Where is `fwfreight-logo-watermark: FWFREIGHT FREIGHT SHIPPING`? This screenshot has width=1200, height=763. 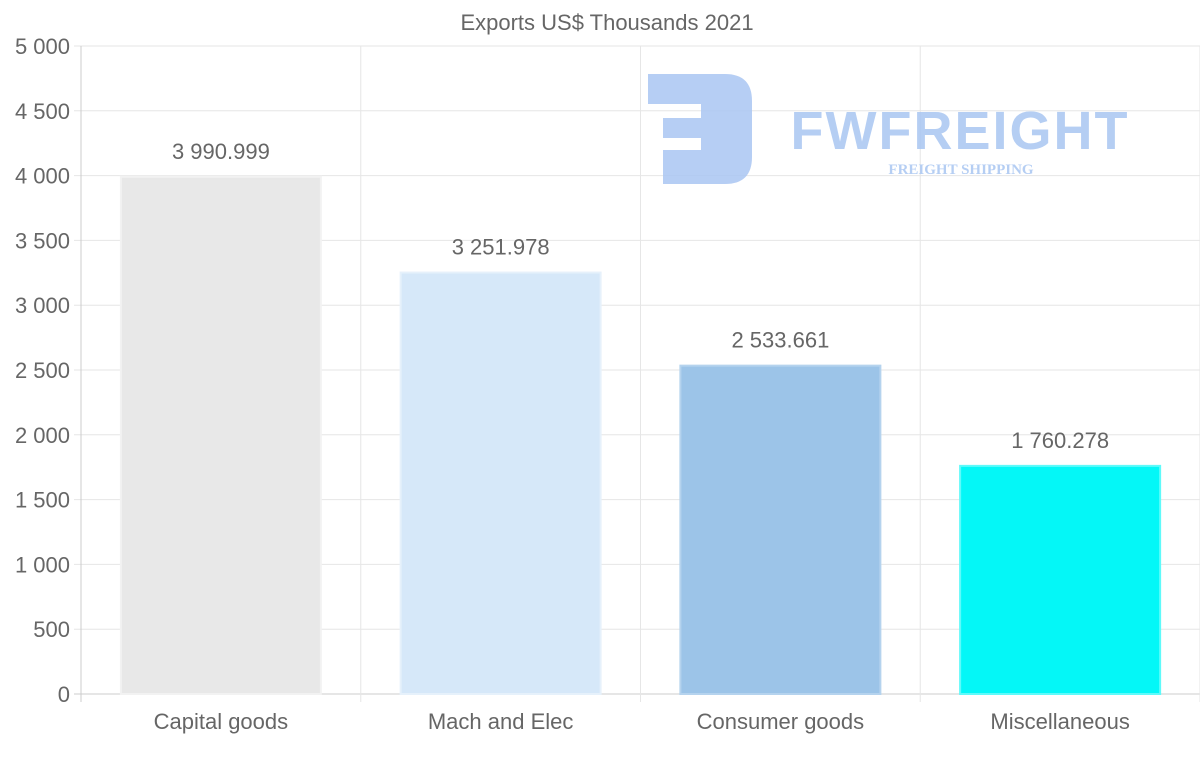
fwfreight-logo-watermark: FWFREIGHT FREIGHT SHIPPING is located at coordinates (889, 129).